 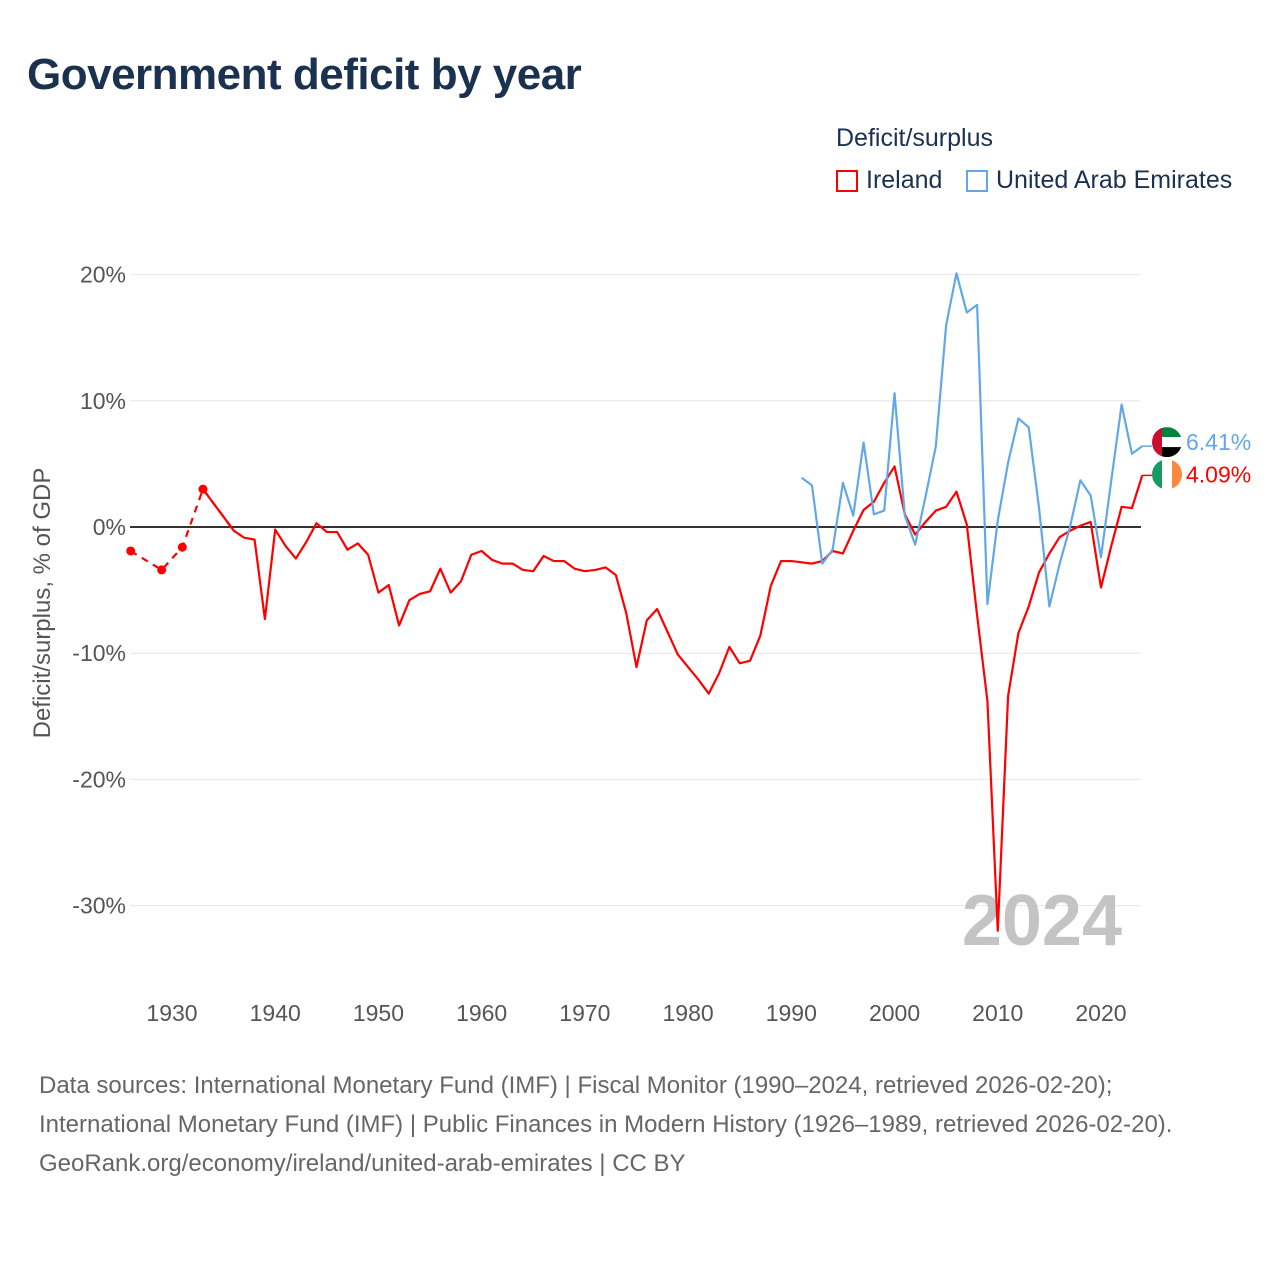 What do you see at coordinates (99, 906) in the screenshot?
I see `y-tick-label: -30%` at bounding box center [99, 906].